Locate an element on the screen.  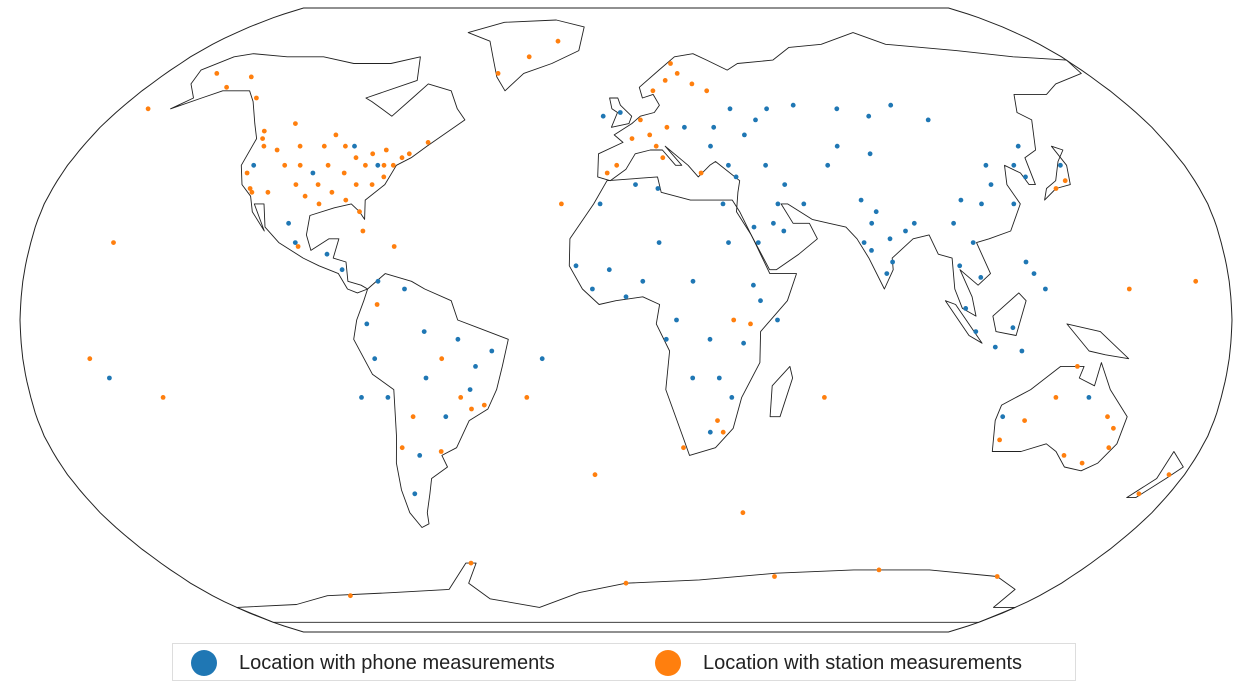
legend-item: Location with station measurements is located at coordinates (838, 663).